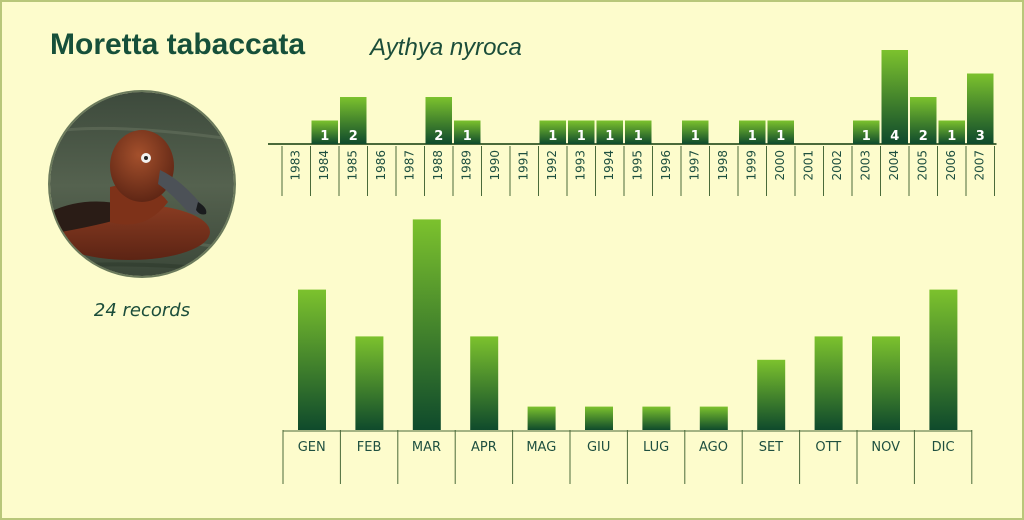 Image resolution: width=1024 pixels, height=520 pixels. Describe the element at coordinates (426, 447) in the screenshot. I see `month-tick-label: MAR` at that location.